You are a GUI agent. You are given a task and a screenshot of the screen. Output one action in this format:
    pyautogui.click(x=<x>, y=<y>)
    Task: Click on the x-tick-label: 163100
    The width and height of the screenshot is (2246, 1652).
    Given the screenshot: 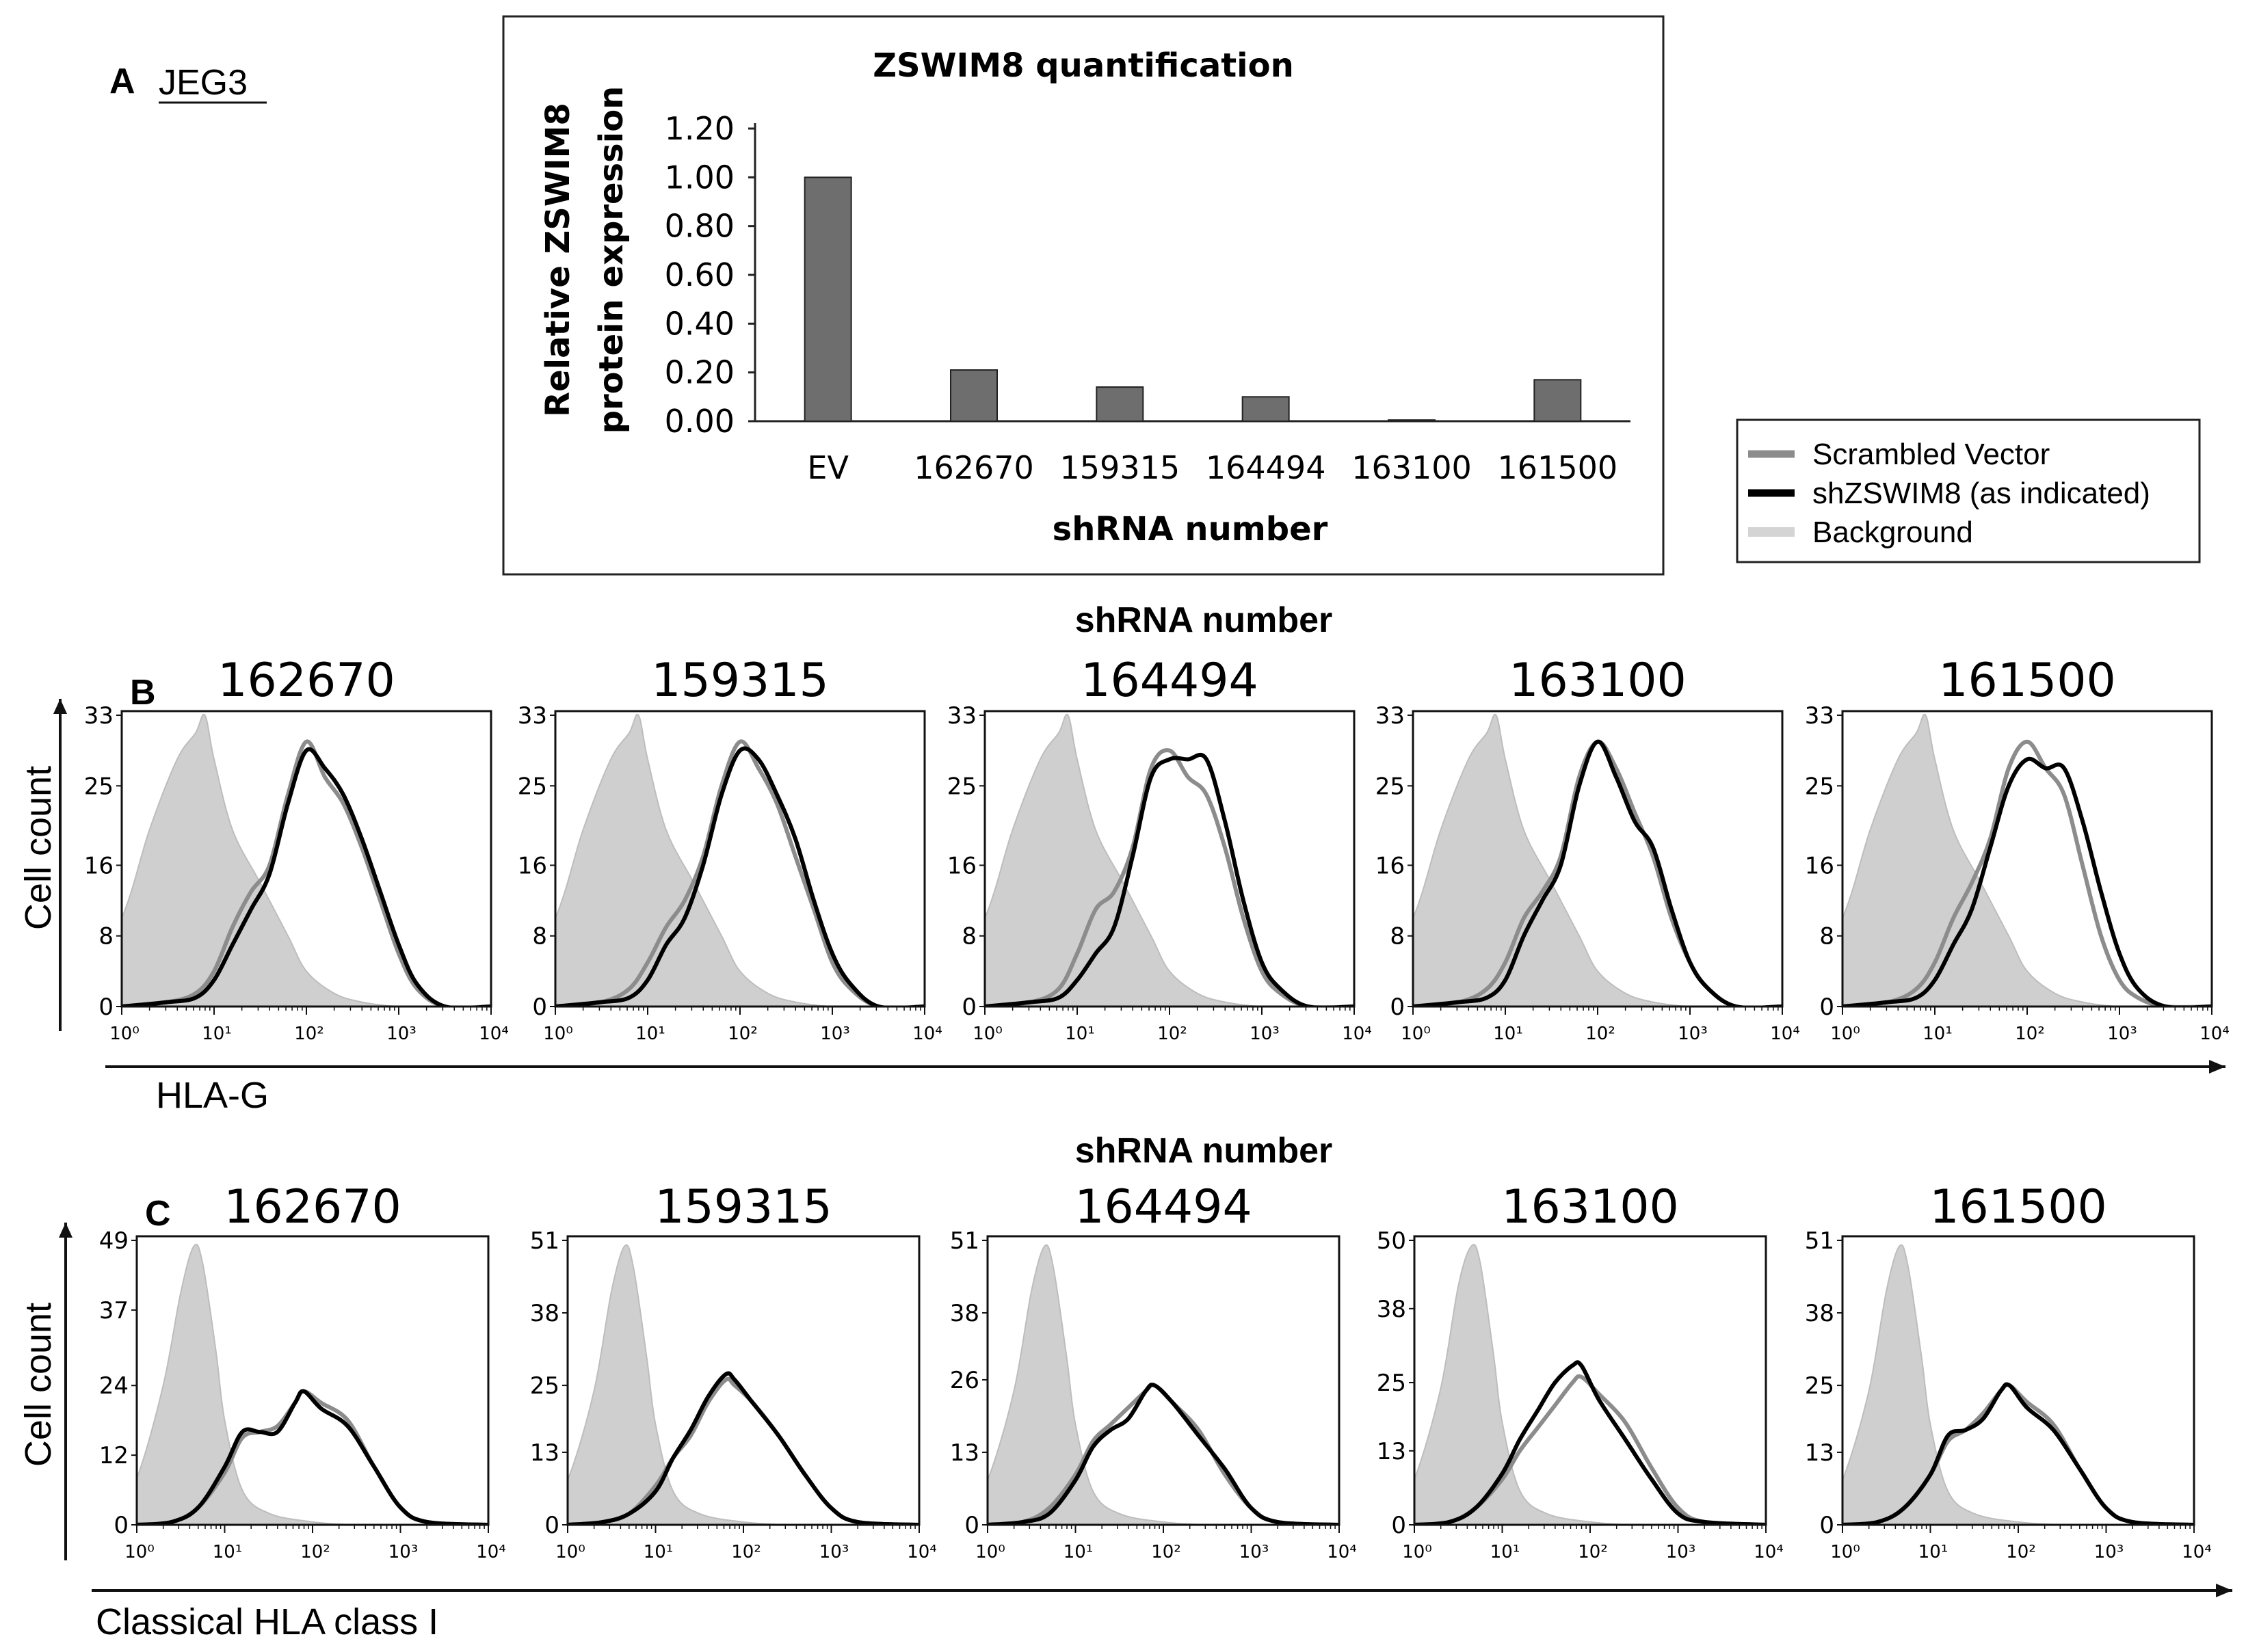 What is the action you would take?
    pyautogui.click(x=1411, y=467)
    